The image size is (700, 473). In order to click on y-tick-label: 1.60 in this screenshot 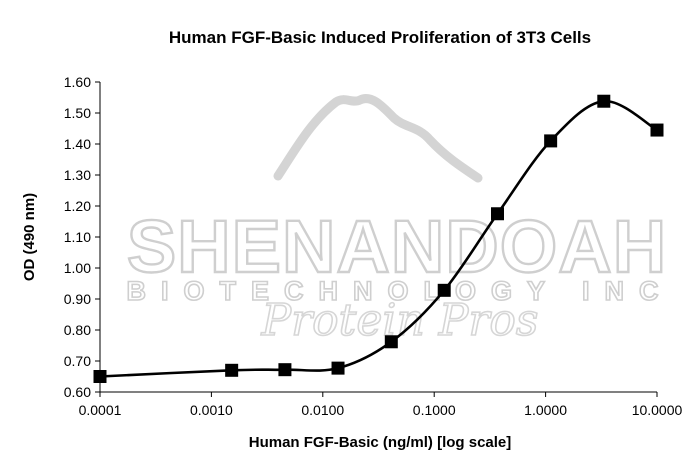, I will do `click(77, 82)`.